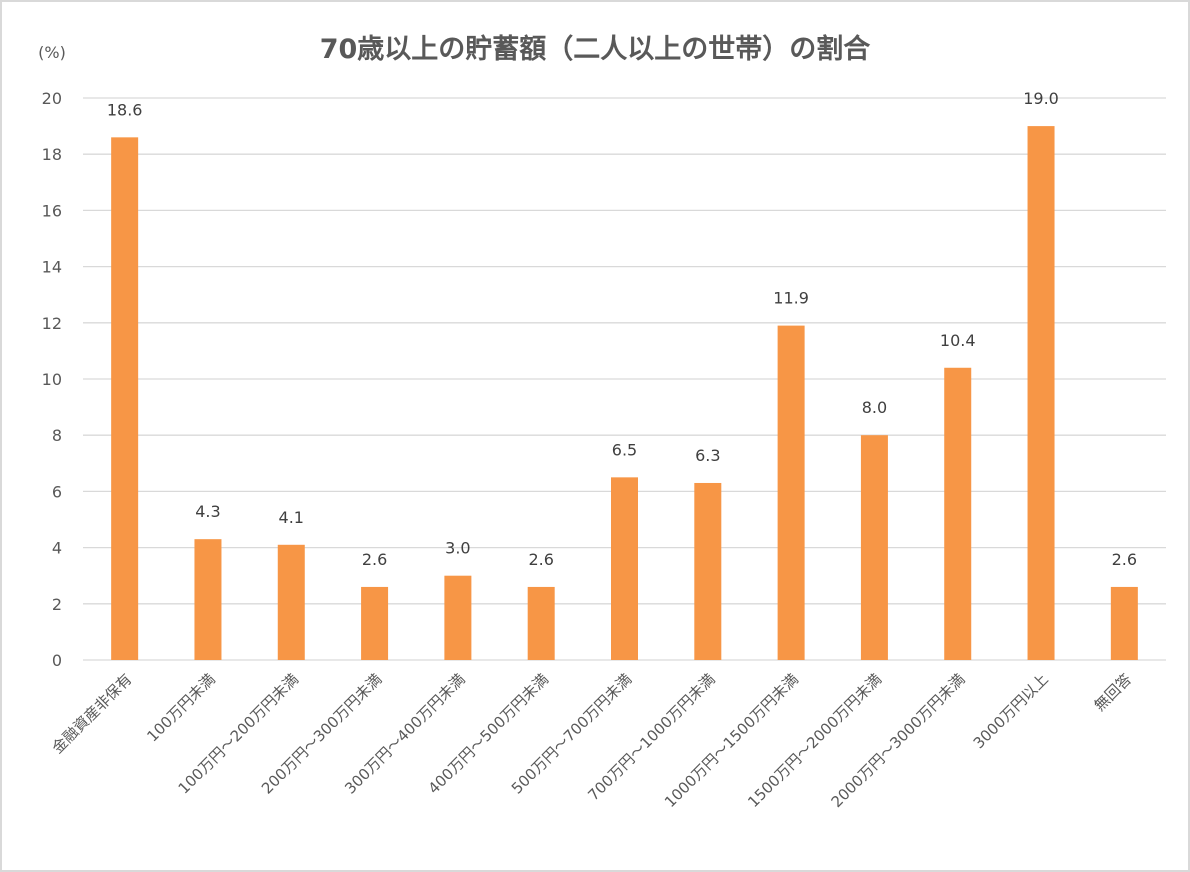 This screenshot has width=1190, height=872. What do you see at coordinates (52, 98) in the screenshot?
I see `y-tick-label: 20` at bounding box center [52, 98].